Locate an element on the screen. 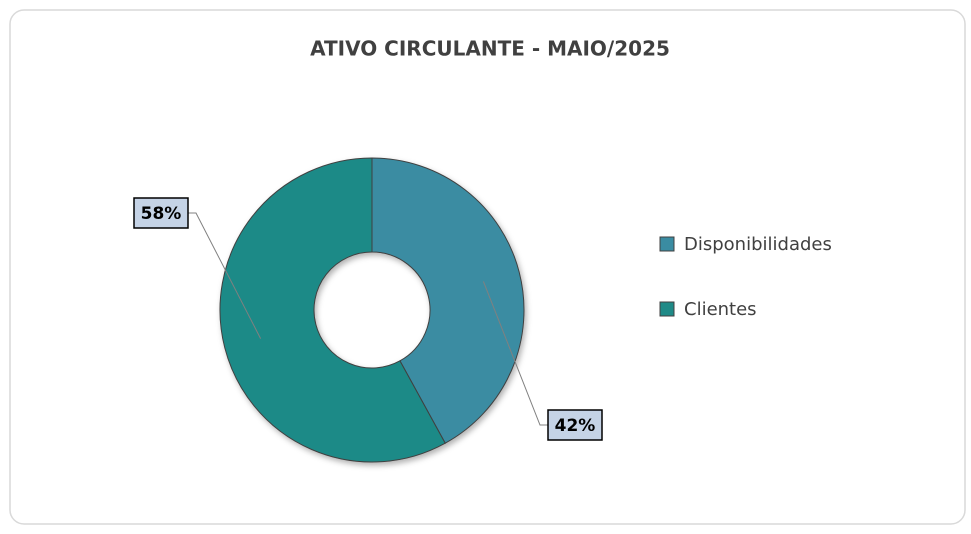 Image resolution: width=971 pixels, height=534 pixels. data-label: 42% is located at coordinates (575, 426).